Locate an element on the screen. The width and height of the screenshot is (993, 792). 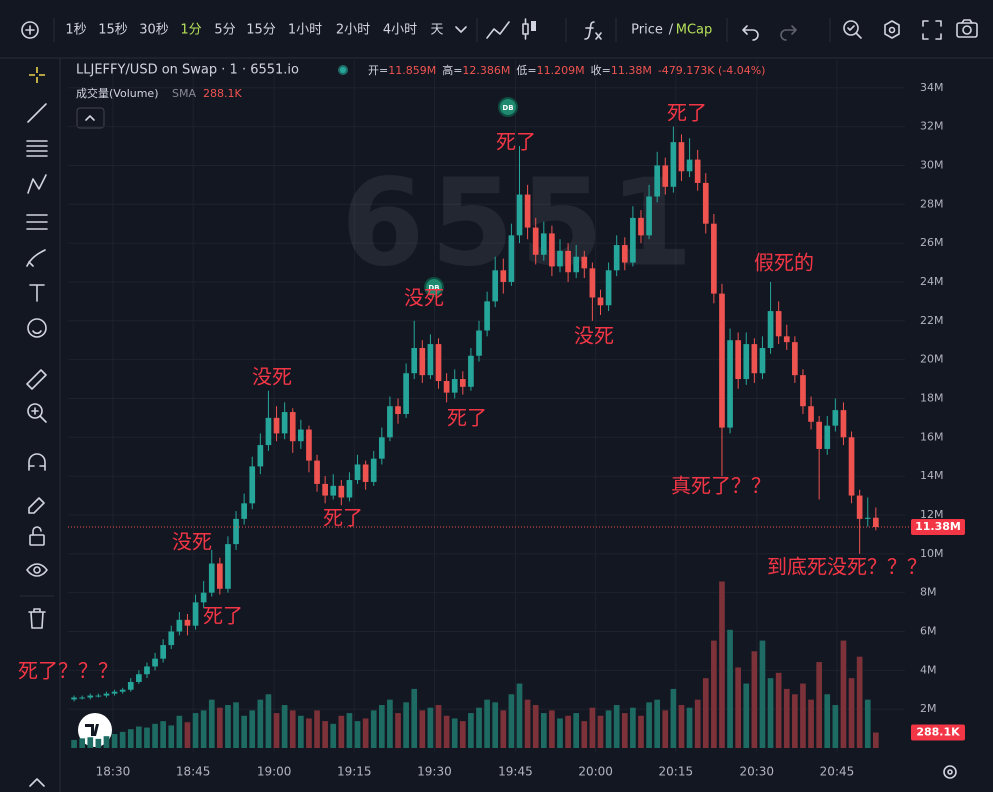
delete-tool is located at coordinates (37, 618).